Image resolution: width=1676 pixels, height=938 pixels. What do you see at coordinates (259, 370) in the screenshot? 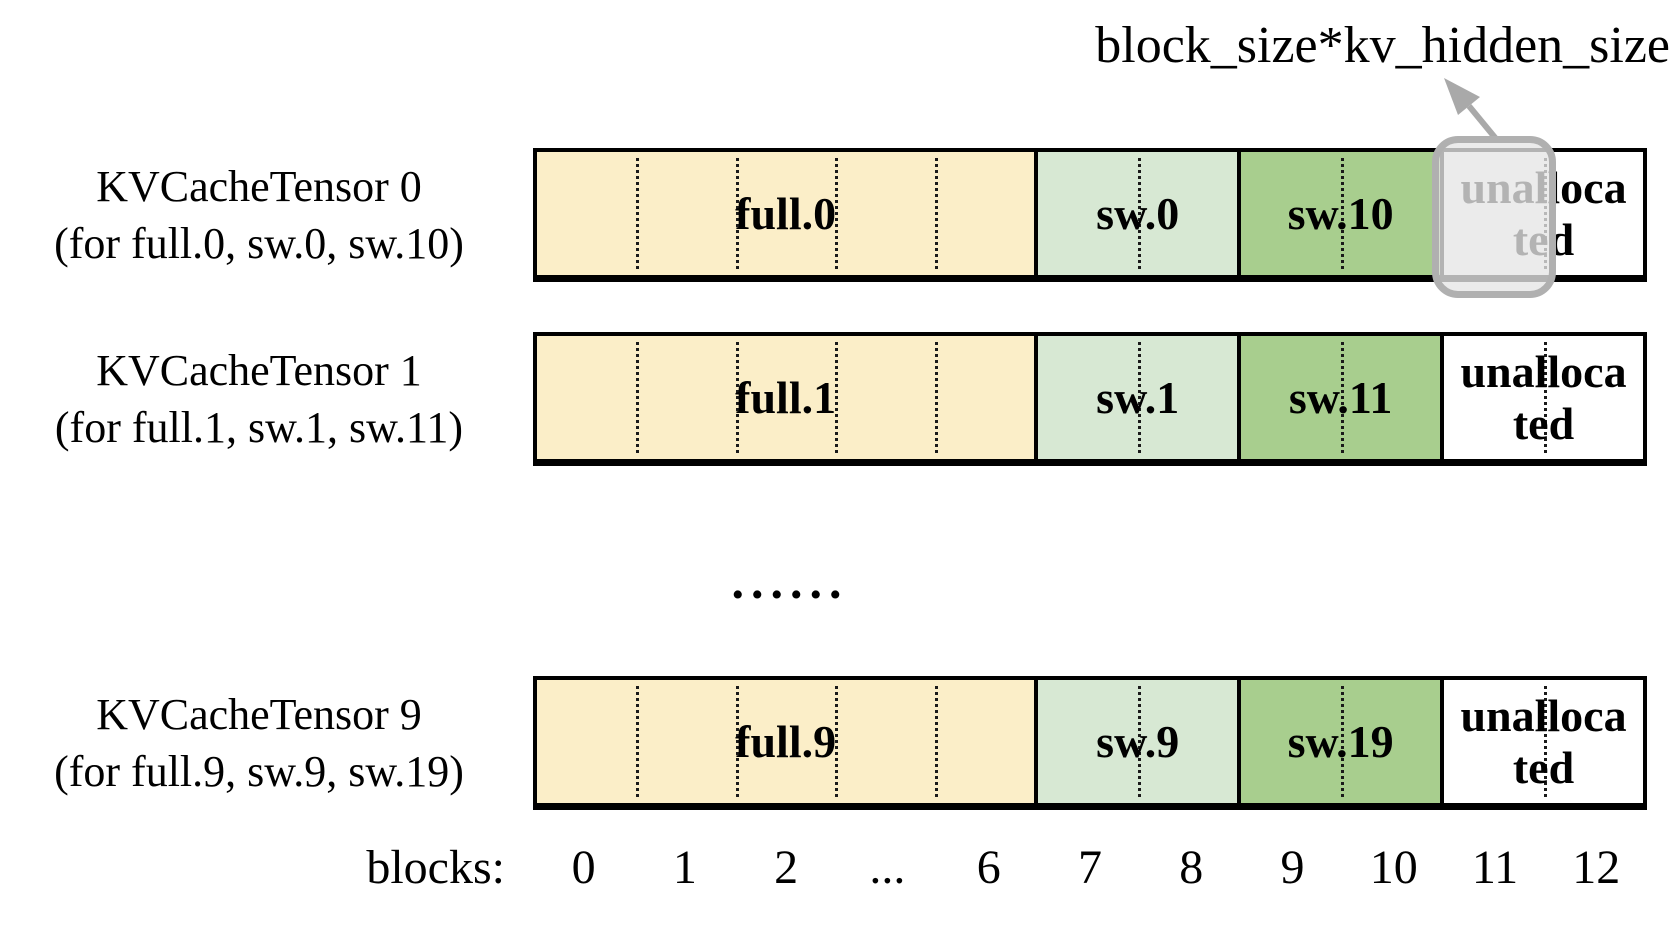
I see `tensor-title: KVCacheTensor 1` at bounding box center [259, 370].